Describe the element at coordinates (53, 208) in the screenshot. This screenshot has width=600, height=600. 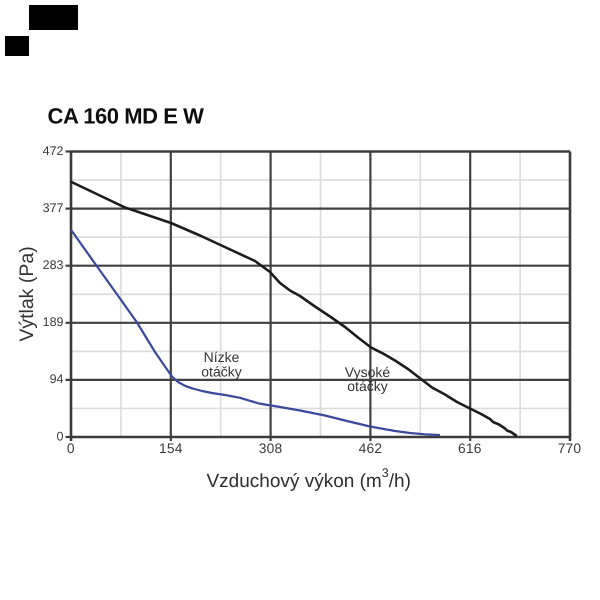
I see `svg-text: 377` at that location.